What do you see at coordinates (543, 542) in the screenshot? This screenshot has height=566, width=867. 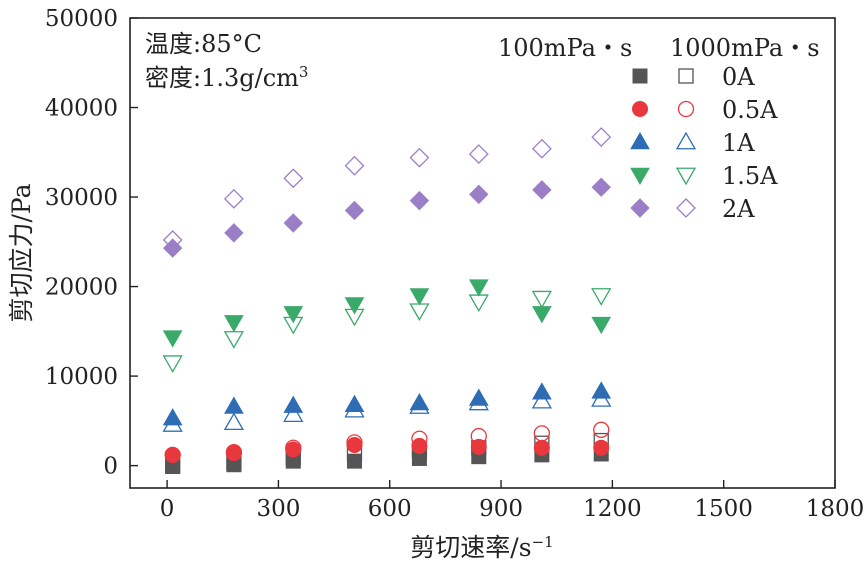 I see `x-axis-label-superscript: −1` at bounding box center [543, 542].